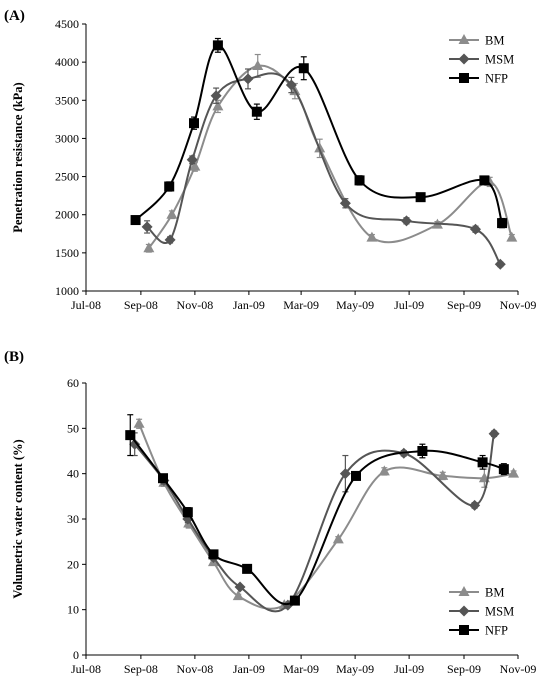 The height and width of the screenshot is (682, 550). Describe the element at coordinates (14, 16) in the screenshot. I see `panel-label: (A)` at that location.